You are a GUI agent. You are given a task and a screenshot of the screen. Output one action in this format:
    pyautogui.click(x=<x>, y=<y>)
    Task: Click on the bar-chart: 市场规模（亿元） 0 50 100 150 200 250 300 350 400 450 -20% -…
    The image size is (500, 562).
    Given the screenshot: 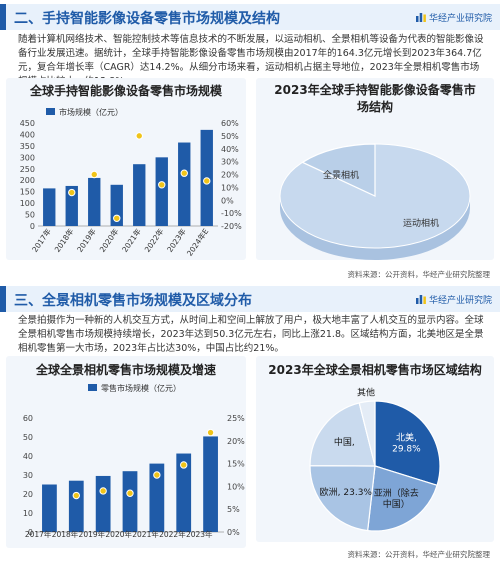 What is the action you would take?
    pyautogui.click(x=131, y=182)
    